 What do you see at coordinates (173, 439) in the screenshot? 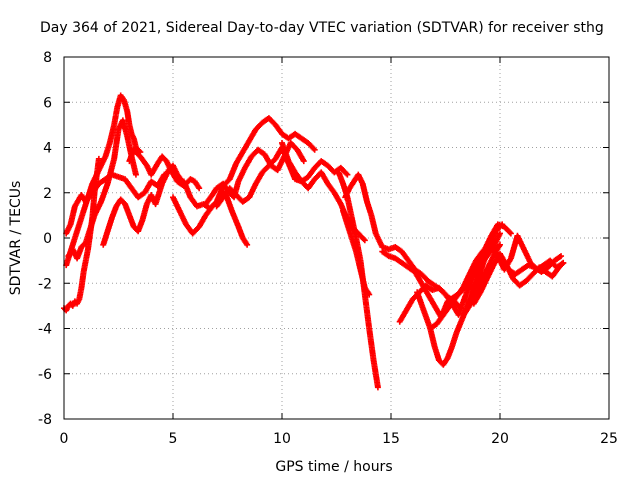
I see `x-tick-label: 5` at bounding box center [173, 439].